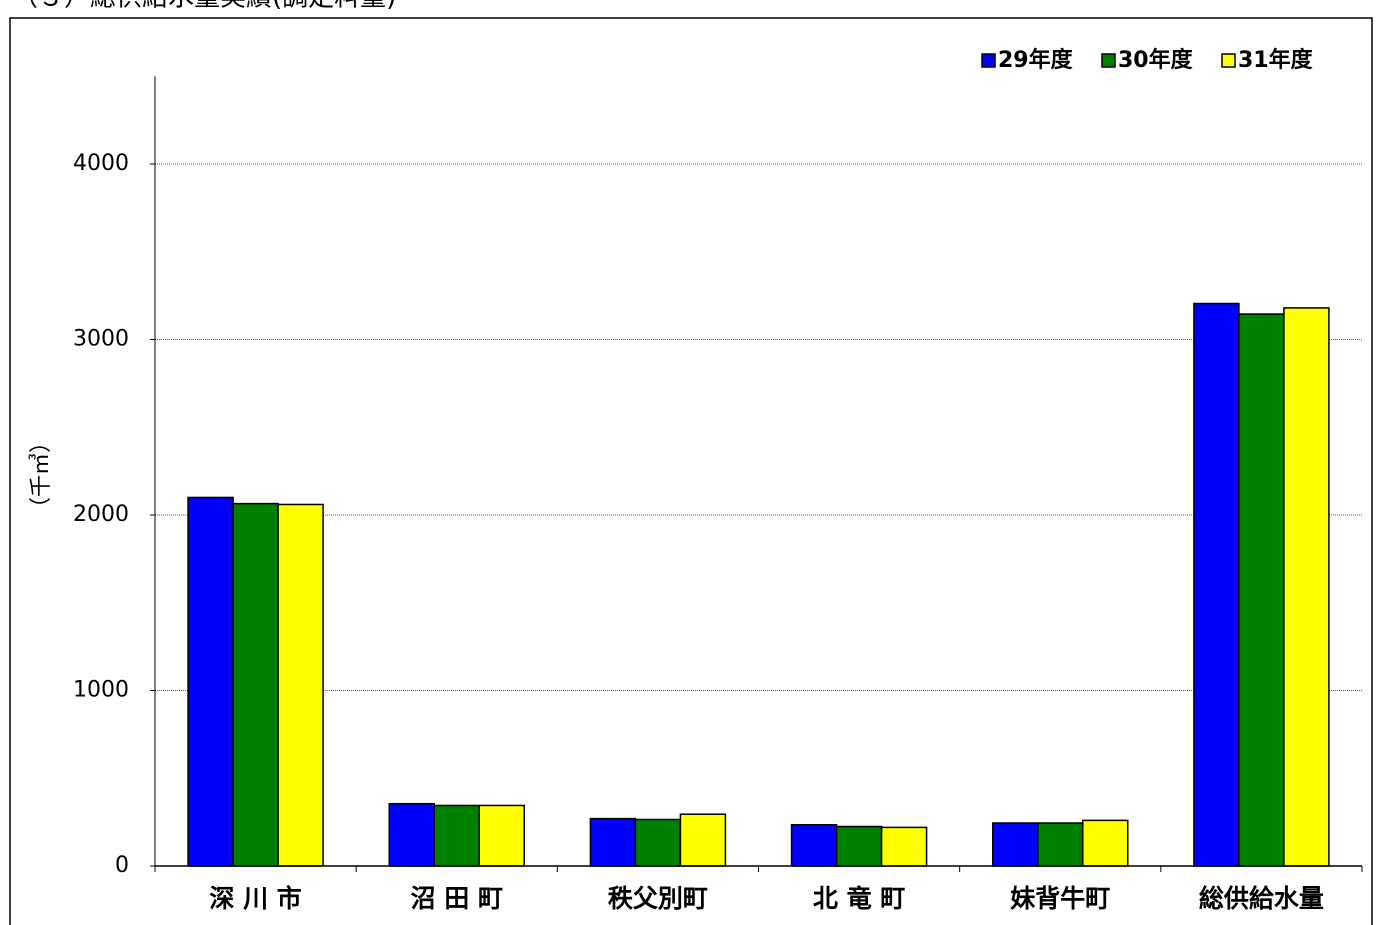 This screenshot has height=925, width=1377. Describe the element at coordinates (101, 514) in the screenshot. I see `y-tick-label: 2000` at that location.